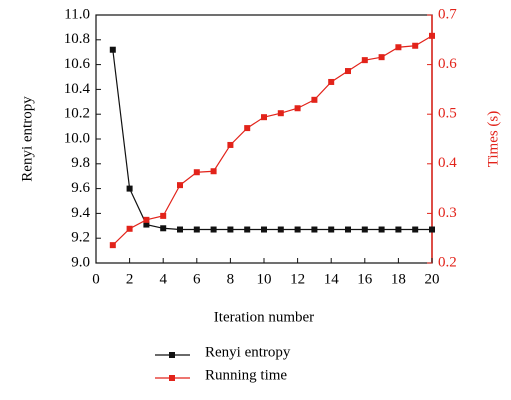 Image resolution: width=511 pixels, height=400 pixels. Describe the element at coordinates (77, 138) in the screenshot. I see `y-tick-label: 10.0` at that location.